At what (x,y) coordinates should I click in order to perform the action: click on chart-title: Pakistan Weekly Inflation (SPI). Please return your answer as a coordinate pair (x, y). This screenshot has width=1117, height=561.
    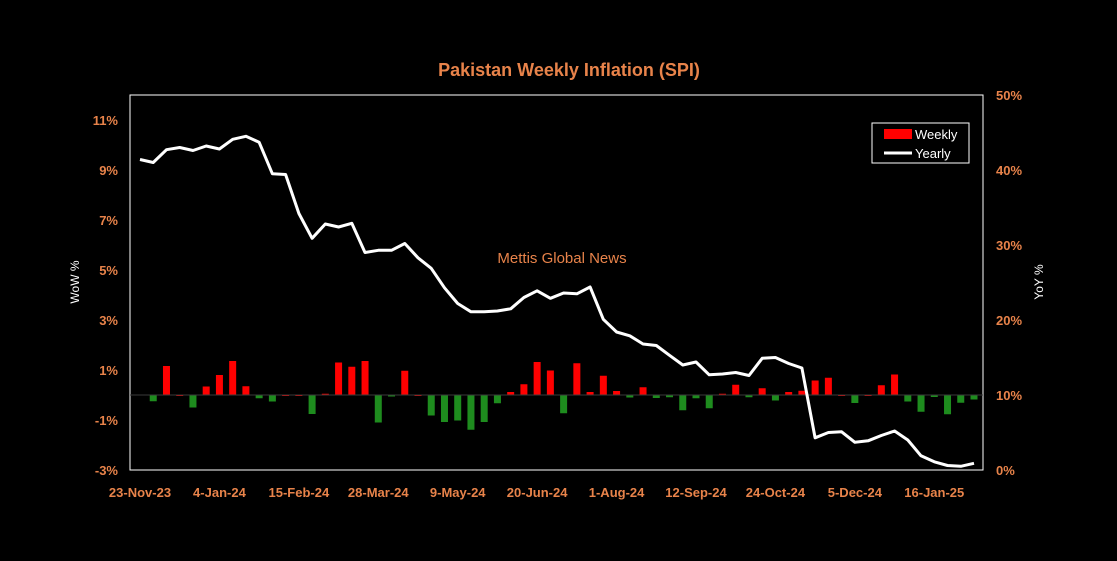
    Looking at the image, I should click on (569, 70).